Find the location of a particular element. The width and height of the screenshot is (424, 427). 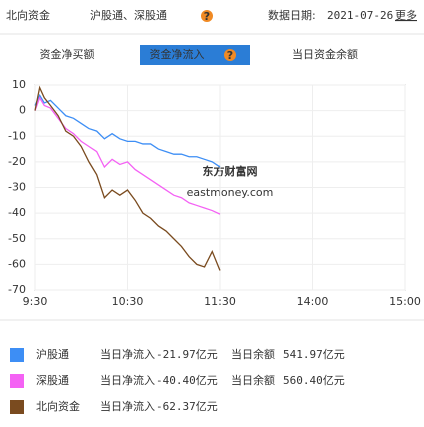

x-tick-label: 9:30 is located at coordinates (35, 301).